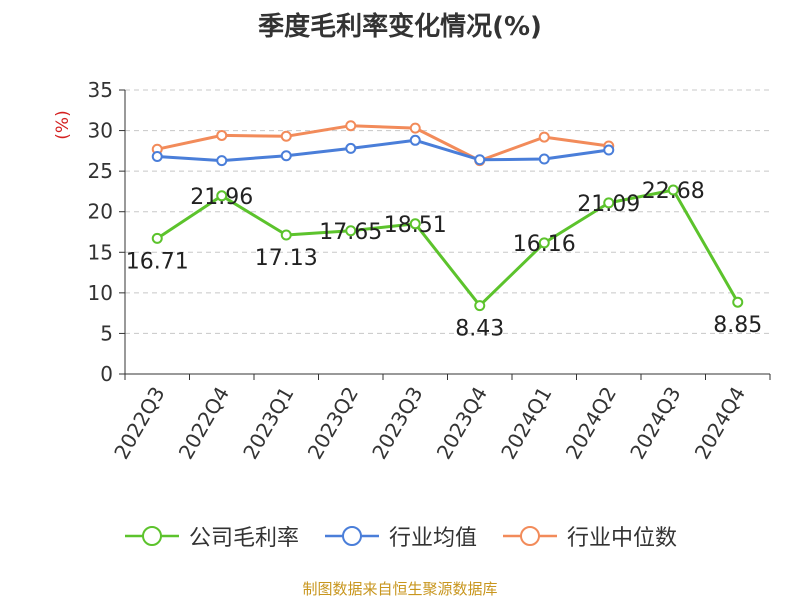 This screenshot has height=600, width=800. What do you see at coordinates (100, 212) in the screenshot?
I see `y-tick-label: 20` at bounding box center [100, 212].